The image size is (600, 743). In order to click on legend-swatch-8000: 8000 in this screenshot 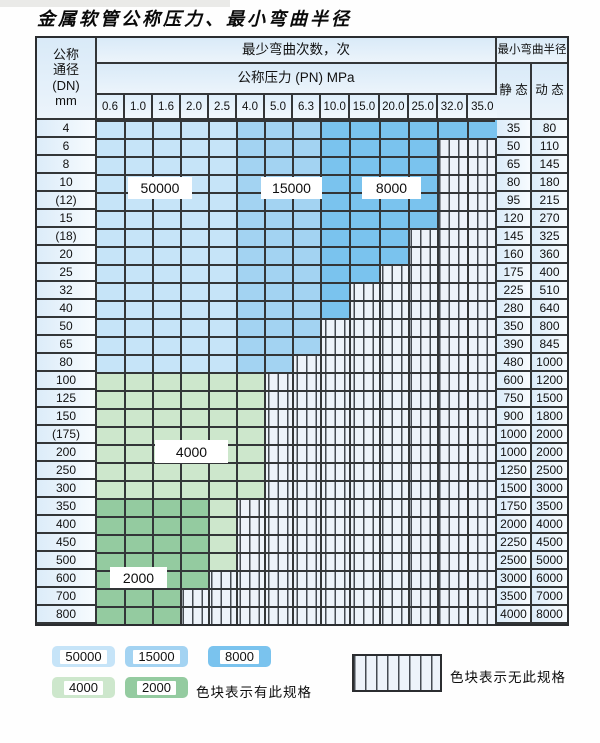, I will do `click(239, 656)`.